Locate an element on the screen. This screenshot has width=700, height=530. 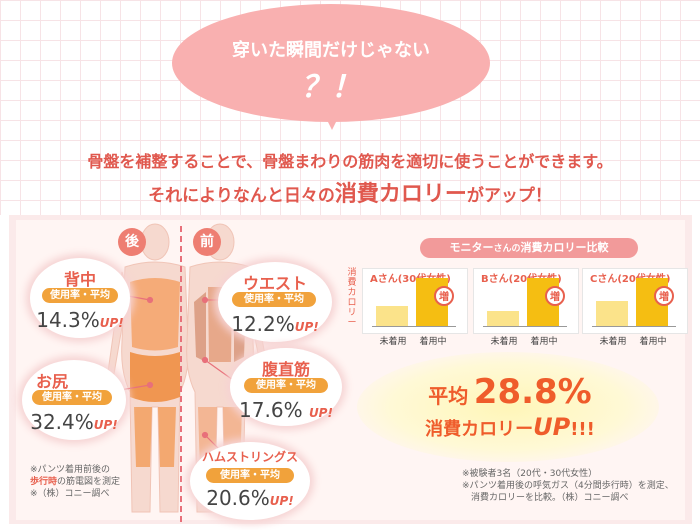
series-name: Bさん(20代女性) is located at coordinates (521, 279).